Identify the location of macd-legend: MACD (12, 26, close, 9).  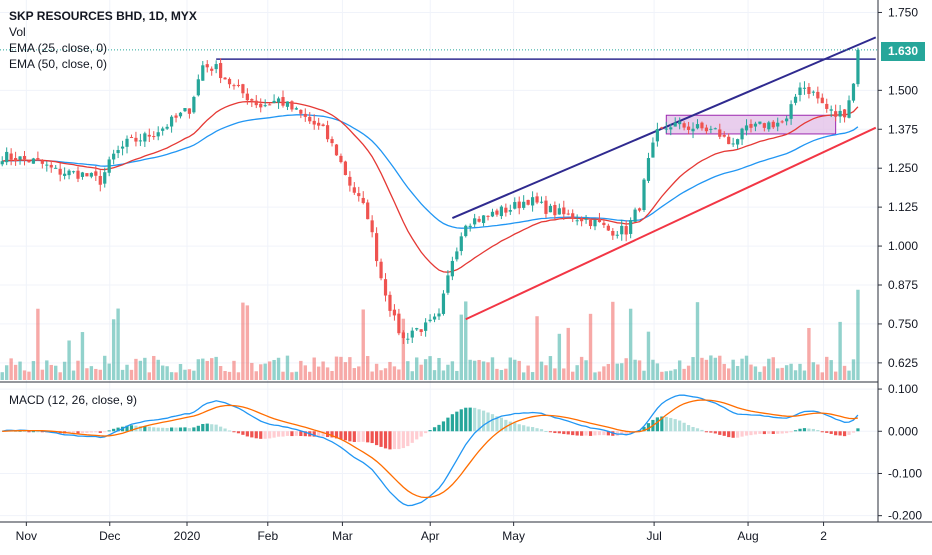
(73, 400).